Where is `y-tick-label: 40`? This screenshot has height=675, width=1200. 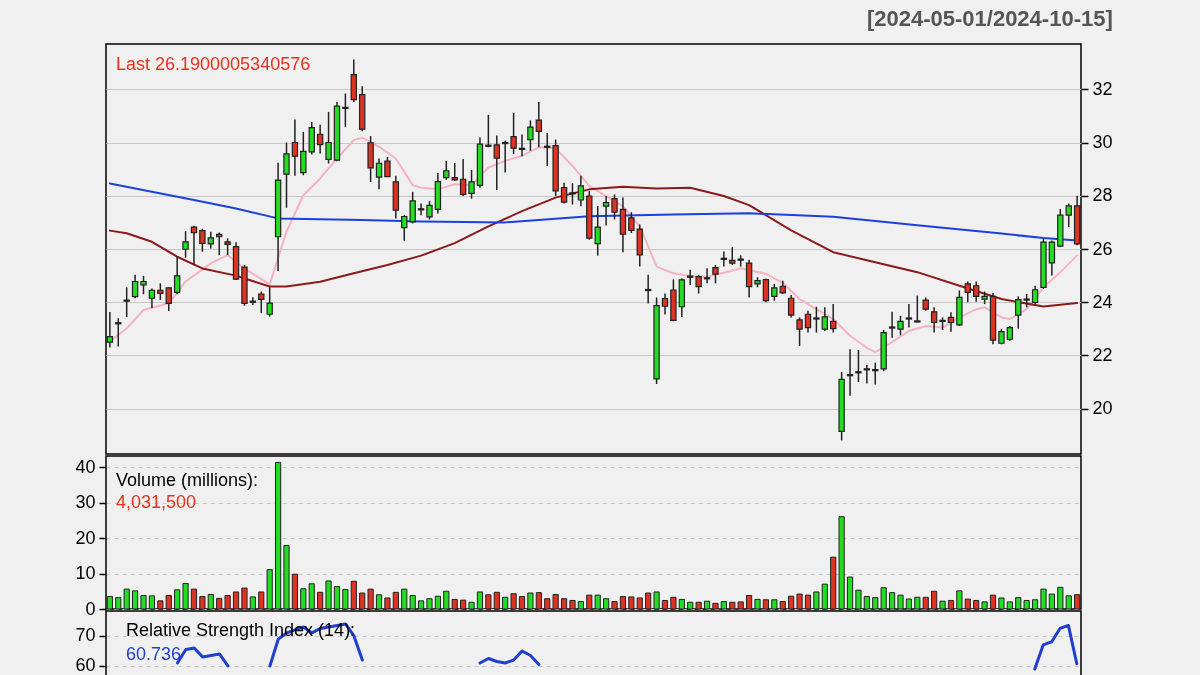
y-tick-label: 40 is located at coordinates (85, 466).